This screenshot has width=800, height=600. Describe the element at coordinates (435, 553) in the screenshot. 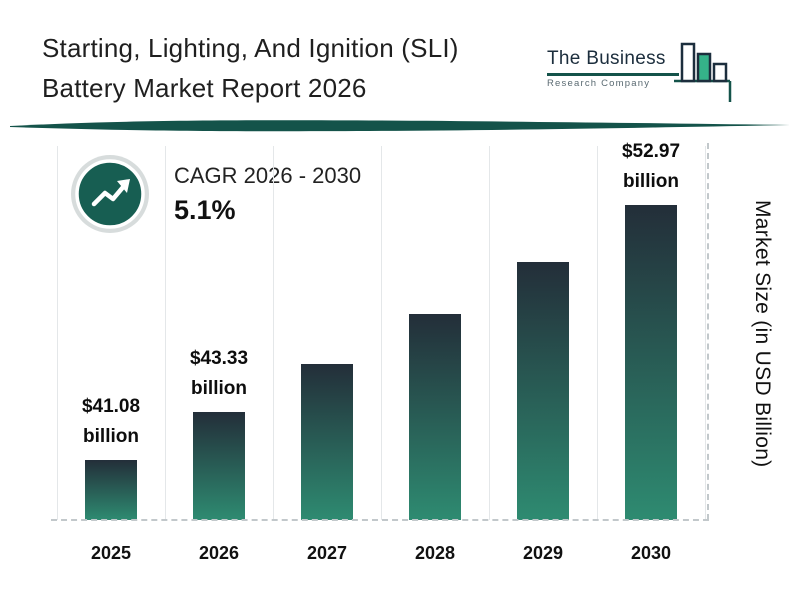

I see `x-axis-label: 2028` at that location.